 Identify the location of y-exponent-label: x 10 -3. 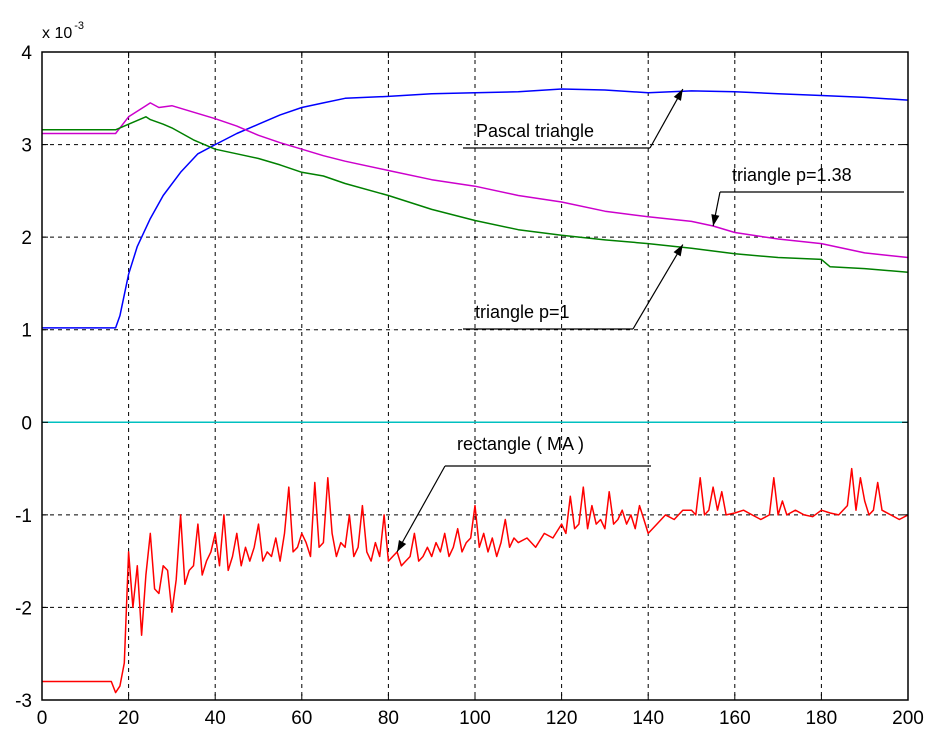
(63, 31).